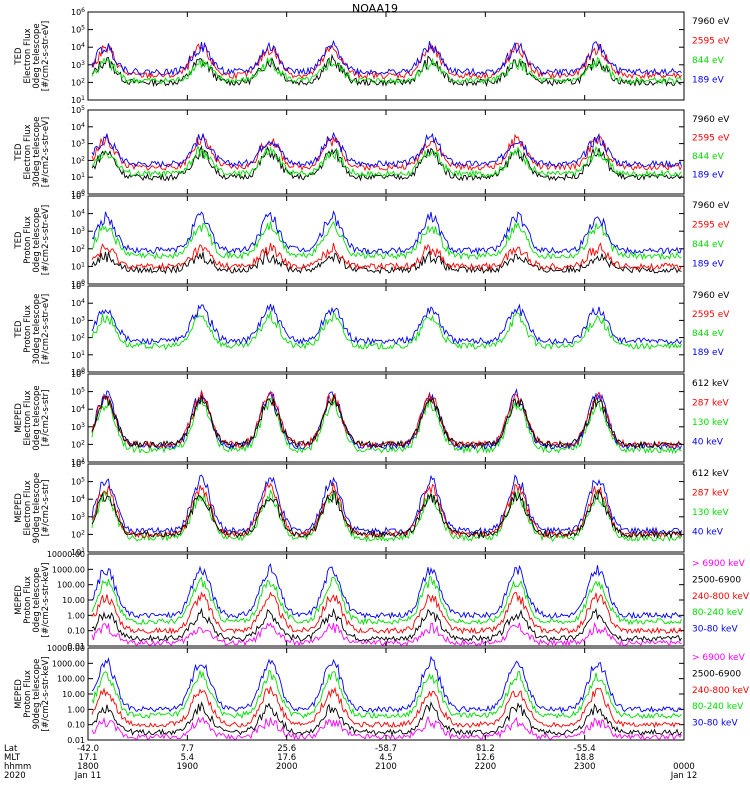  What do you see at coordinates (37, 152) in the screenshot?
I see `y-axis-label: 30deg telescope` at bounding box center [37, 152].